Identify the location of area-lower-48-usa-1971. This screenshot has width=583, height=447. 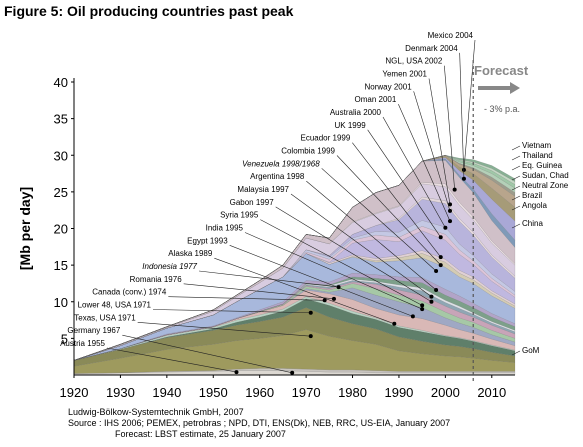
(294, 337).